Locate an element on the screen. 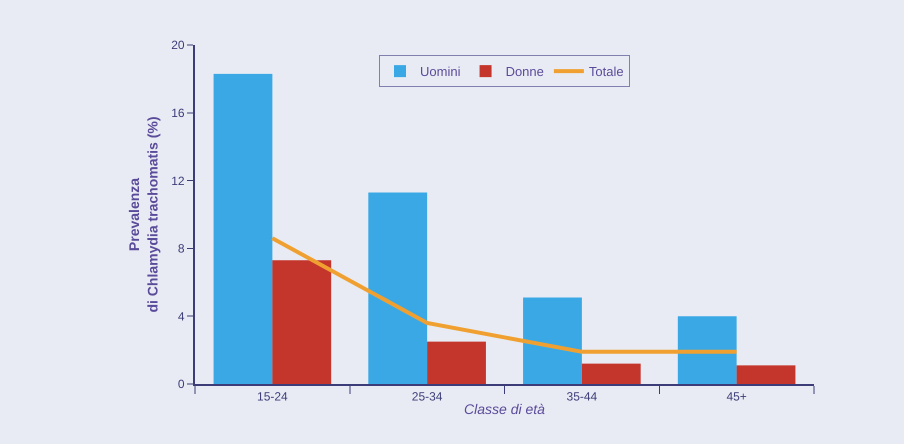  legend-label: Donne is located at coordinates (525, 72).